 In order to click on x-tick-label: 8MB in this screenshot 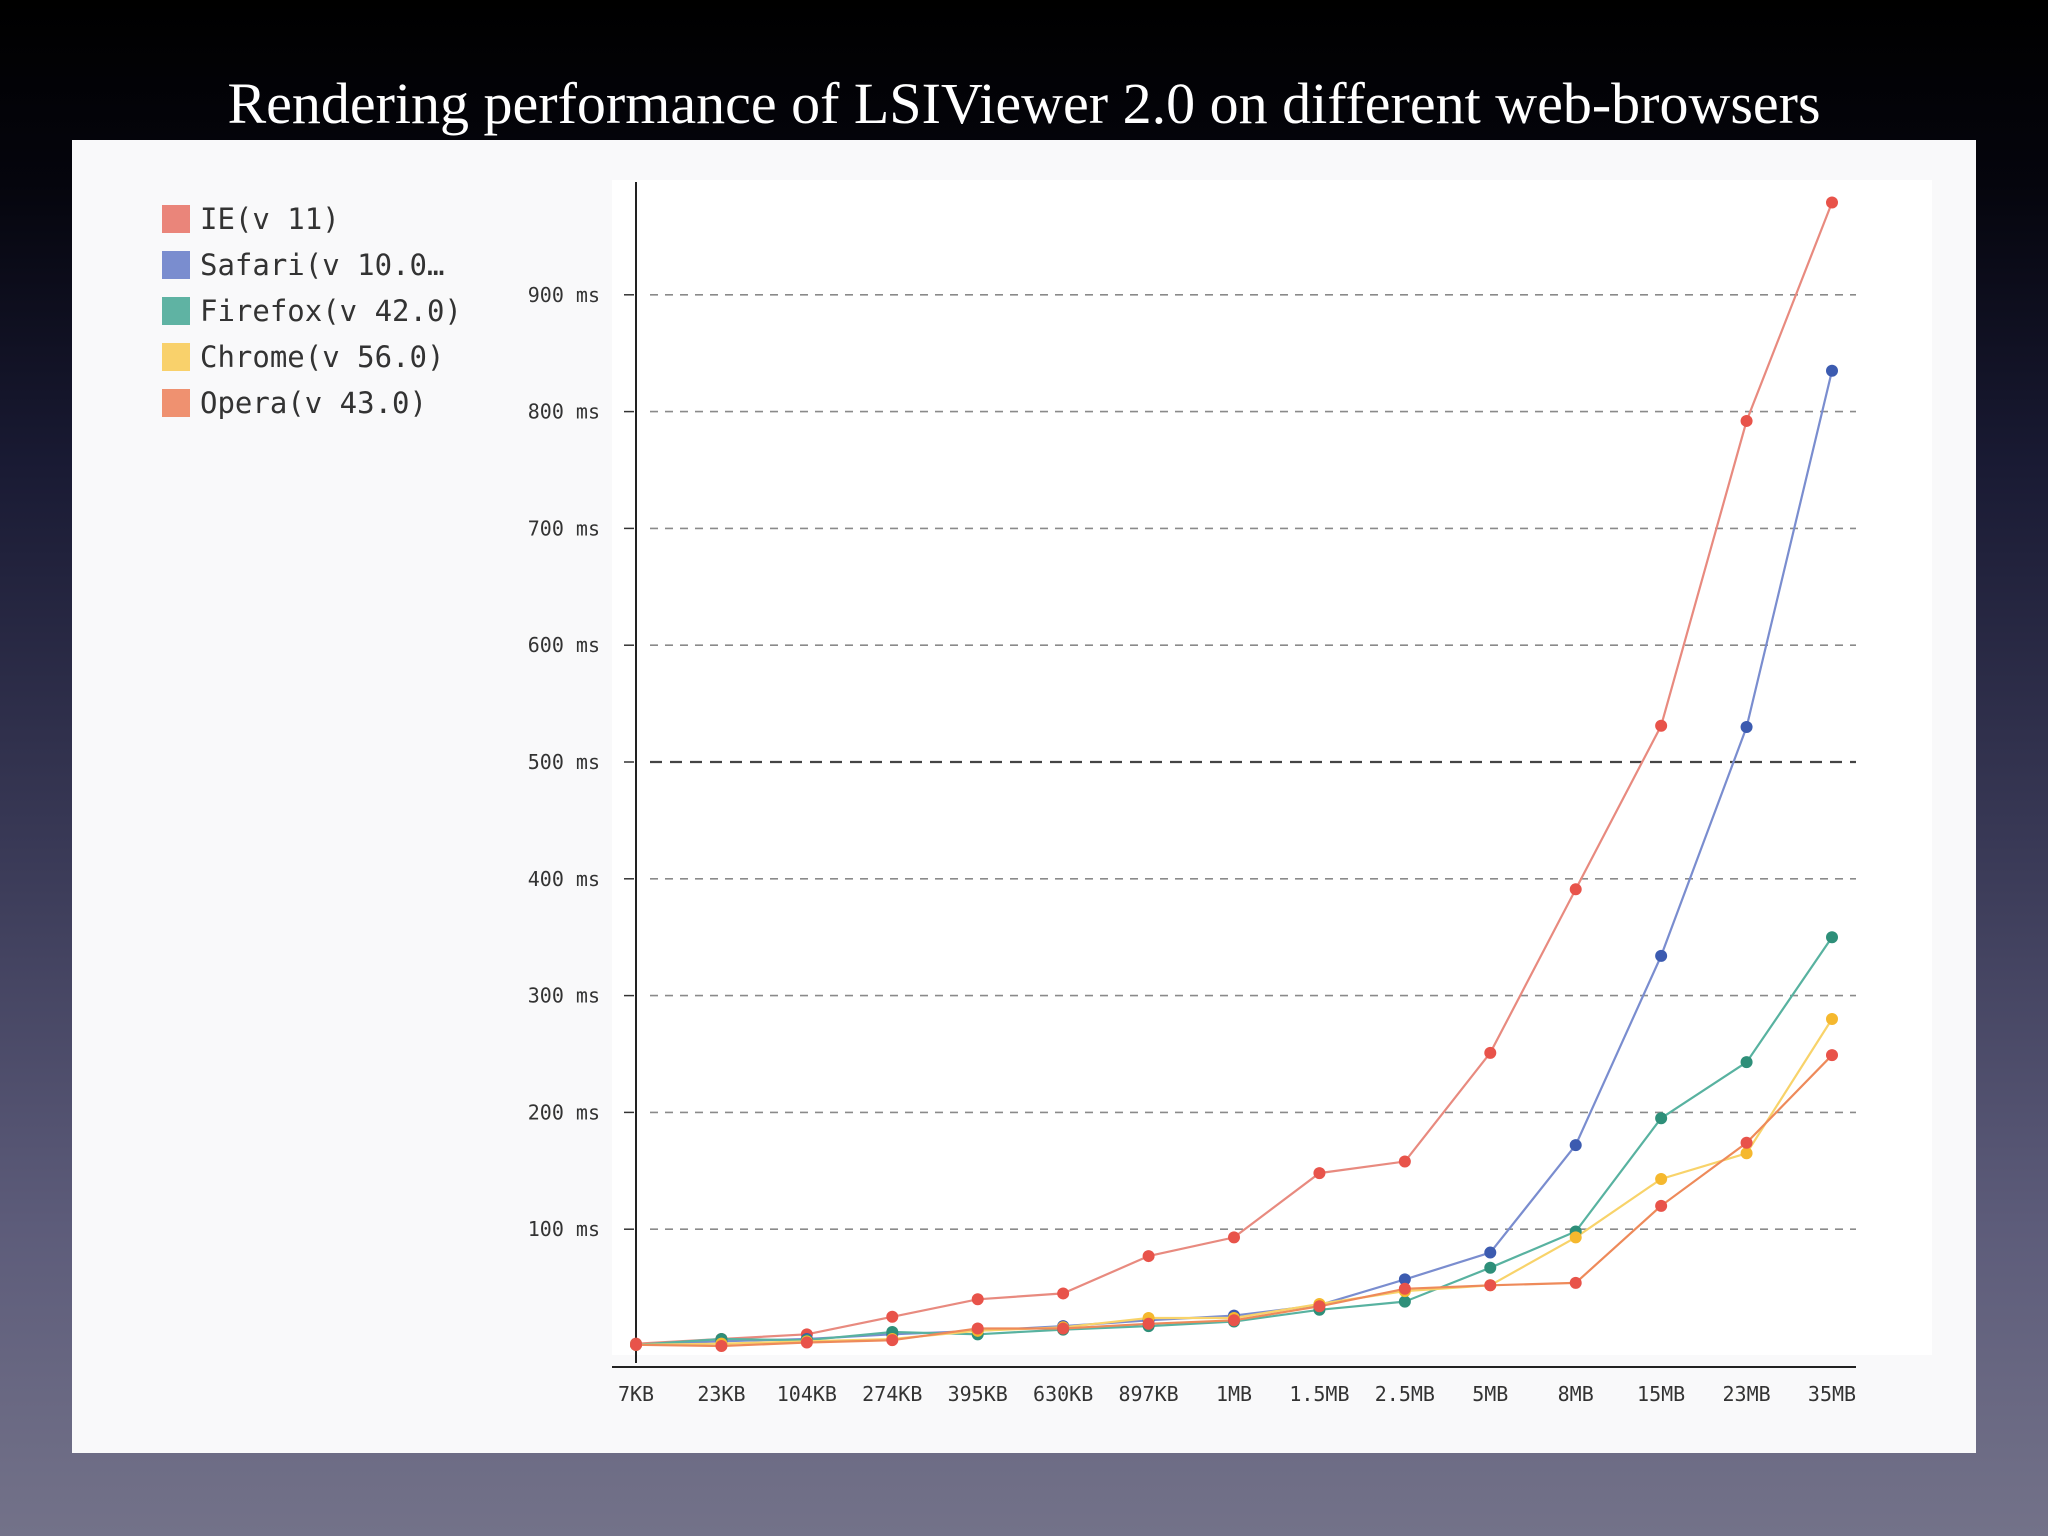, I will do `click(1576, 1394)`.